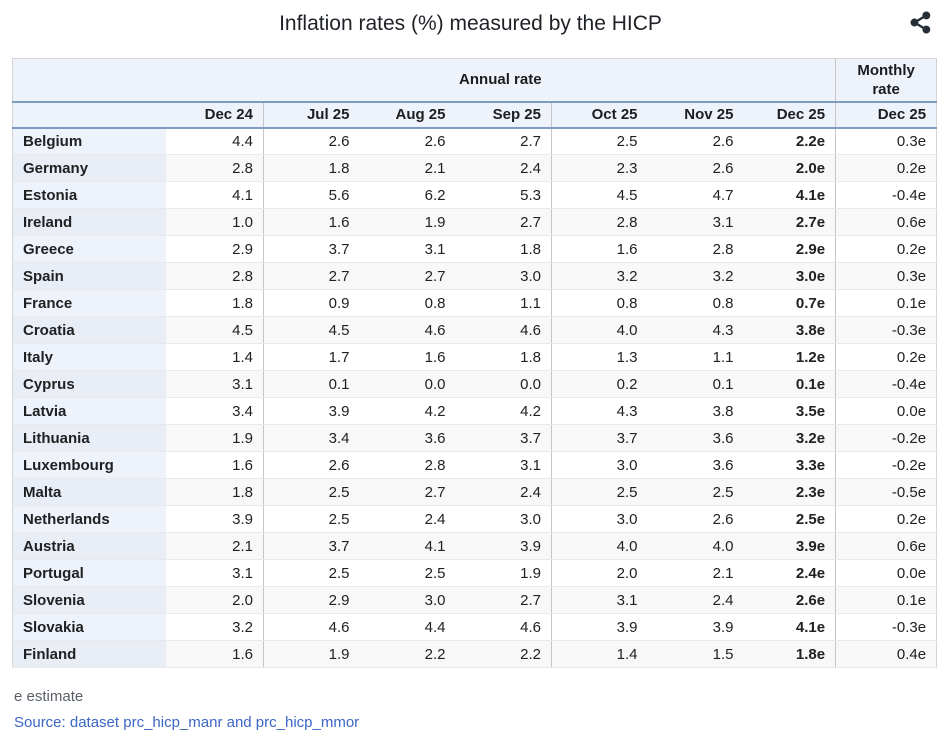 This screenshot has width=941, height=747. I want to click on table-row: Belgium 4.4 2.6 2.6 2.7 2.5 2.6 2.2e 0.3e, so click(474, 141).